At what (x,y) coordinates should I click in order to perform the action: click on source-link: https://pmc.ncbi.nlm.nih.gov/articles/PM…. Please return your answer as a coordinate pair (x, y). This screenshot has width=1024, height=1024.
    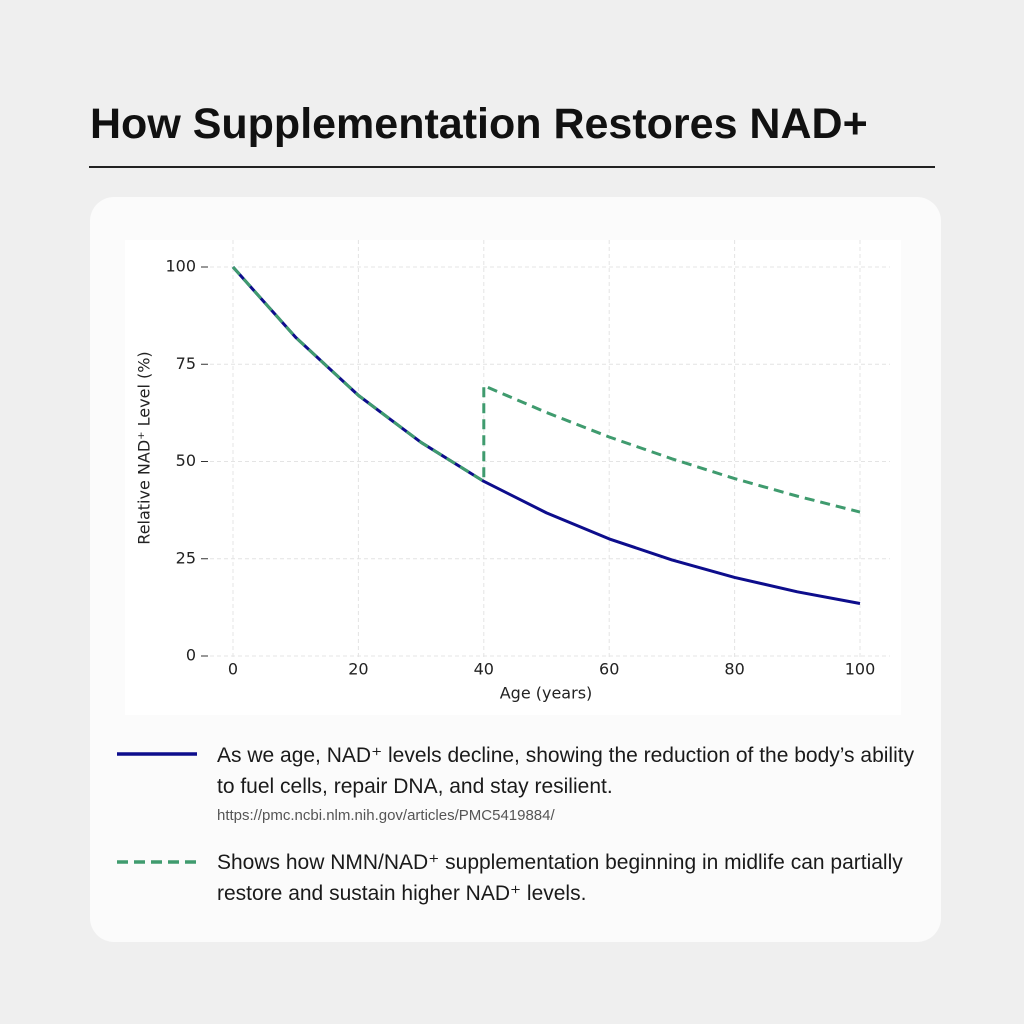
    Looking at the image, I should click on (386, 815).